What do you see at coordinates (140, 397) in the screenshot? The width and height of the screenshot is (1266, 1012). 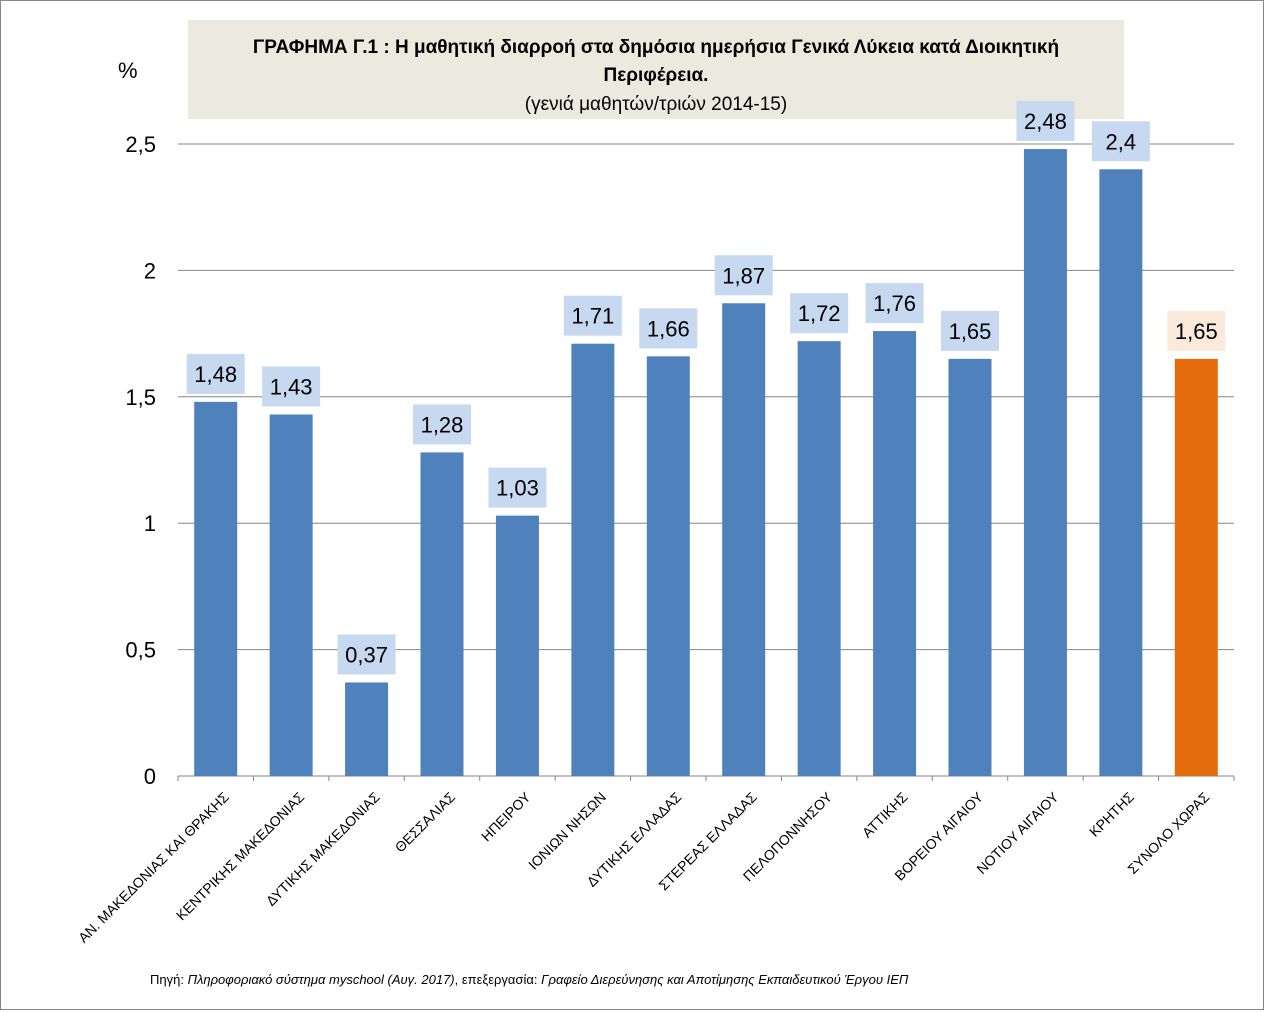 I see `y-tick-label: 1,5` at bounding box center [140, 397].